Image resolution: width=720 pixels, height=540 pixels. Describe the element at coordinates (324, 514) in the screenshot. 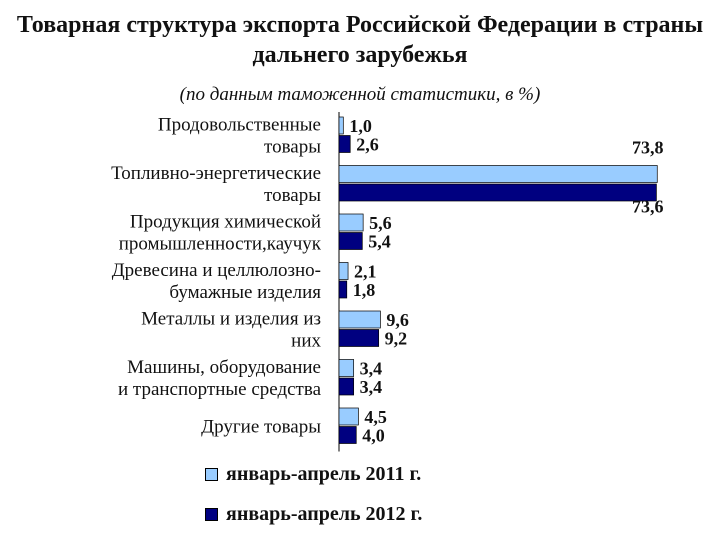

I see `legend-label-2012: январь-апрель 2012 г.` at that location.